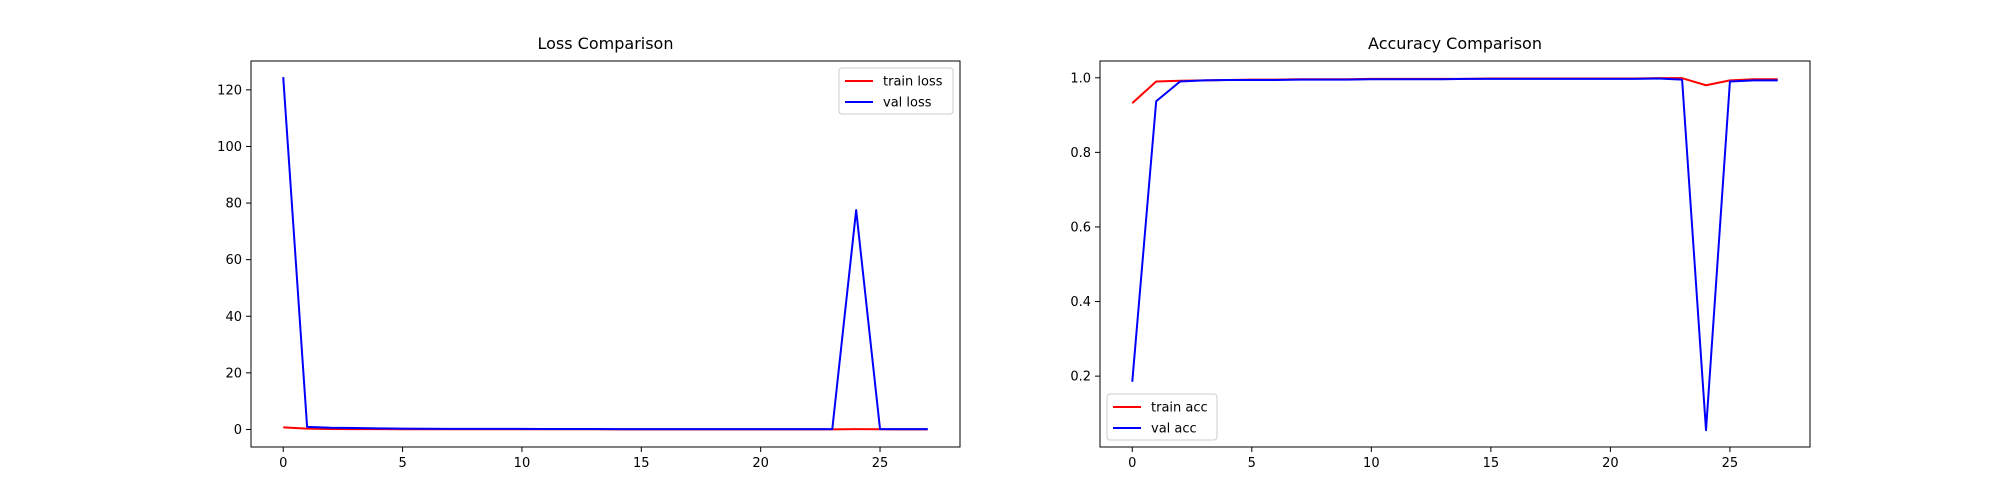 This screenshot has width=2000, height=500. What do you see at coordinates (1179, 408) in the screenshot?
I see `legend-label-train-acc: train acc` at bounding box center [1179, 408].